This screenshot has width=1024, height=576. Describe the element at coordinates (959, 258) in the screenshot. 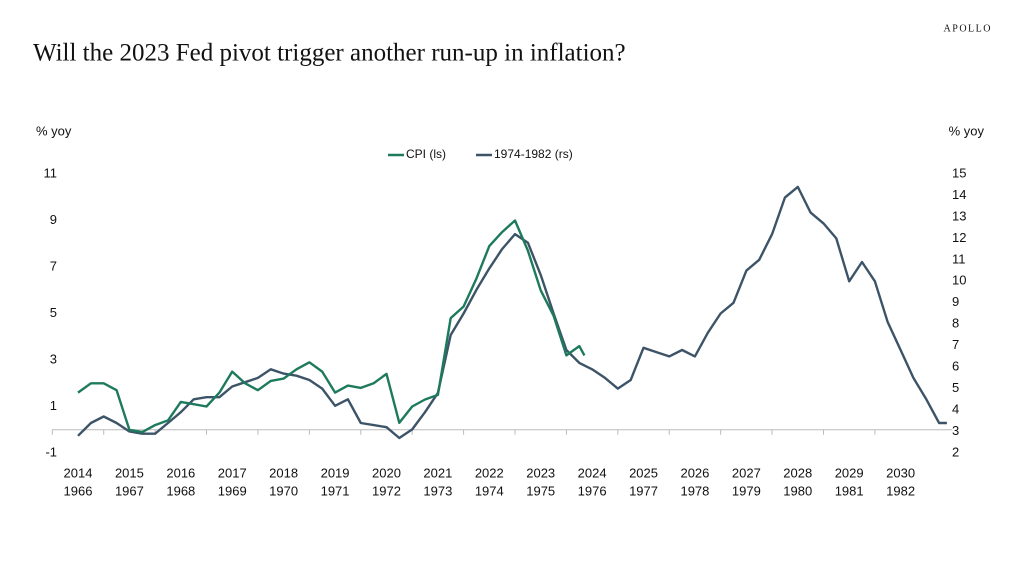

I see `y2-tick-label: 11` at that location.